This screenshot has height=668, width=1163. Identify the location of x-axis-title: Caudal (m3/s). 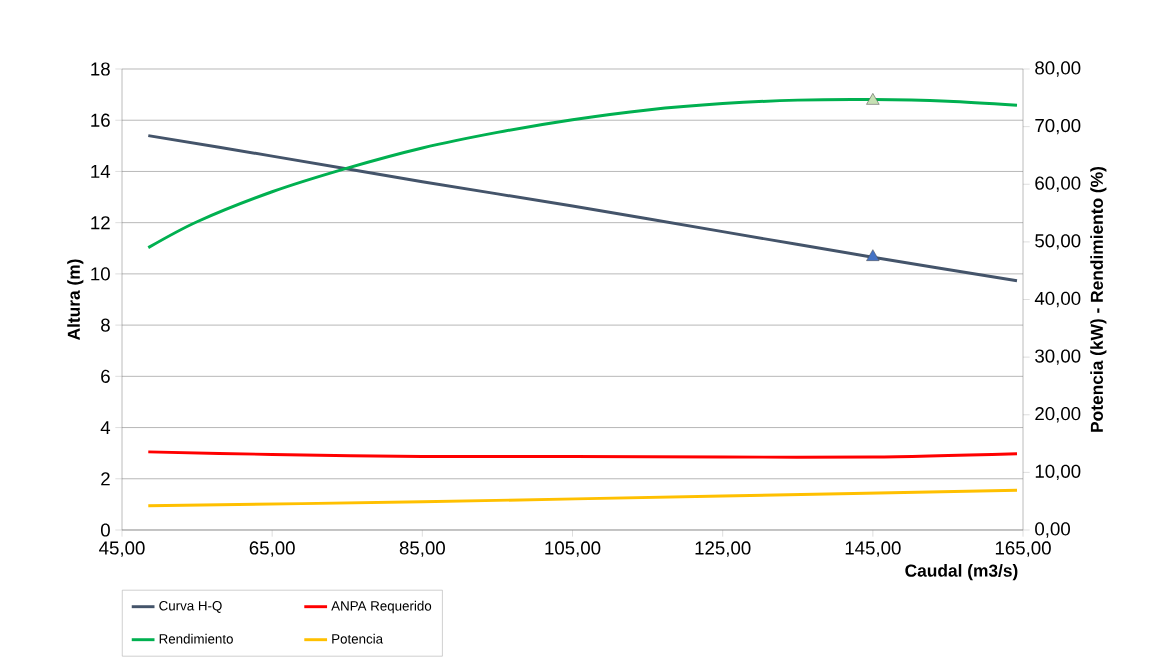
(961, 572).